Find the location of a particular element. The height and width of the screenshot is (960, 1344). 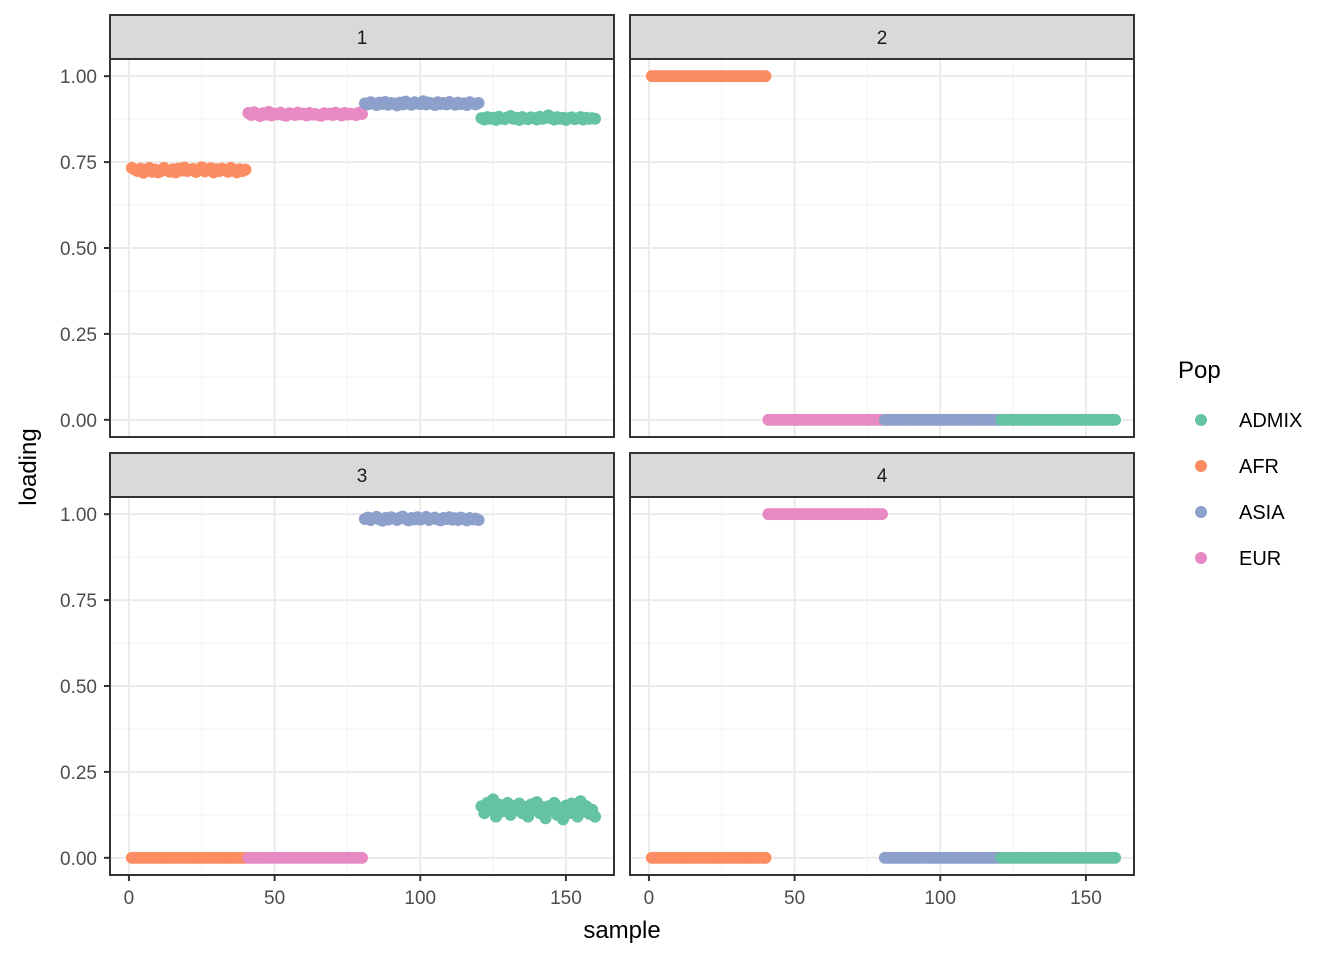

facet-strip-label: 4 is located at coordinates (882, 476).